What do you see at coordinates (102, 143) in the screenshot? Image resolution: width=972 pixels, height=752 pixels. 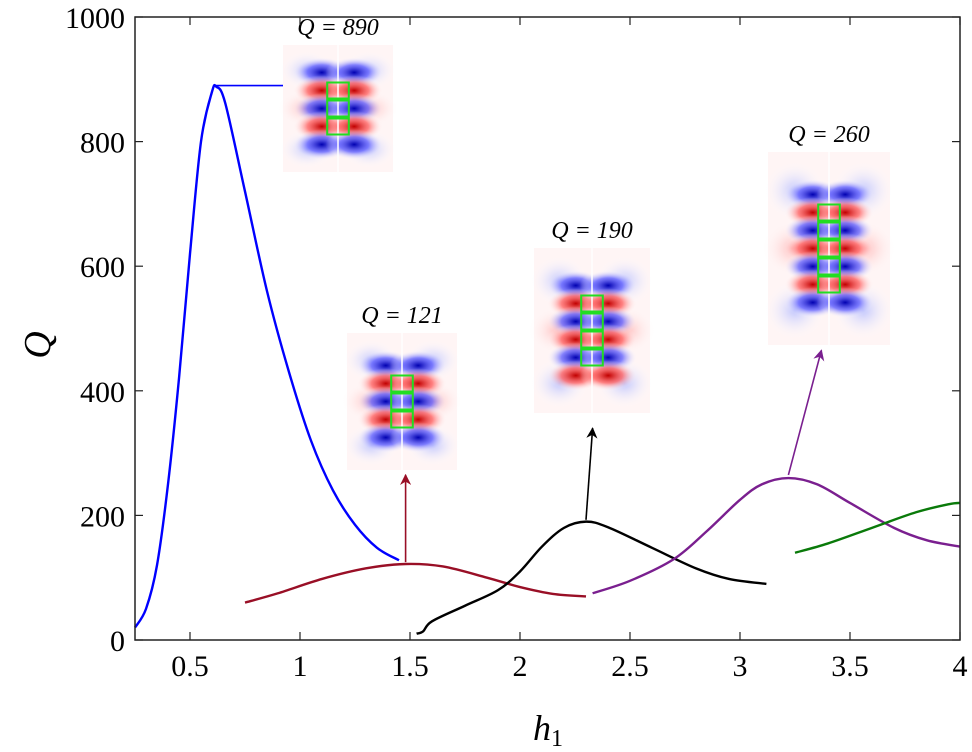 I see `y-tick-label: 800` at bounding box center [102, 143].